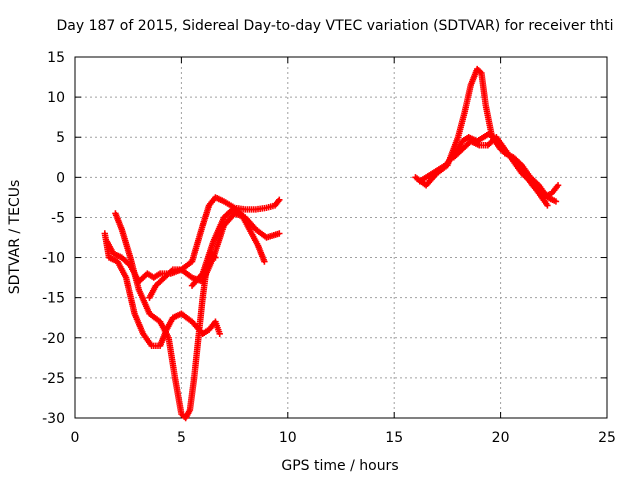 The width and height of the screenshot is (640, 480). Describe the element at coordinates (53, 379) in the screenshot. I see `y-tick-label: -25` at that location.